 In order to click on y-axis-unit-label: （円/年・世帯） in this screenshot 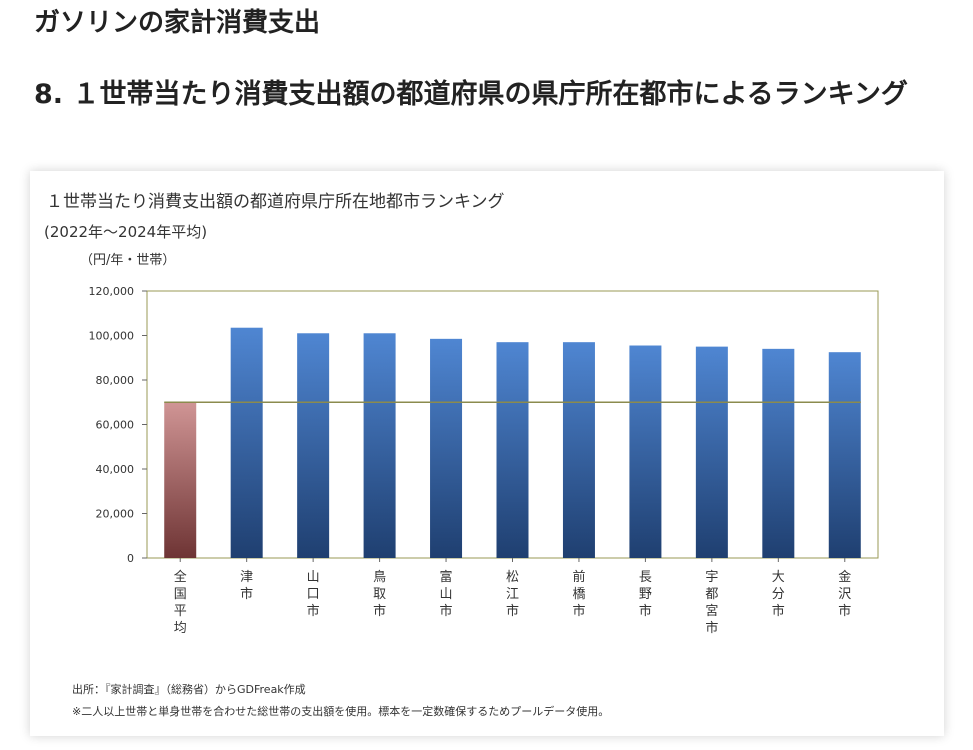, I will do `click(128, 260)`.